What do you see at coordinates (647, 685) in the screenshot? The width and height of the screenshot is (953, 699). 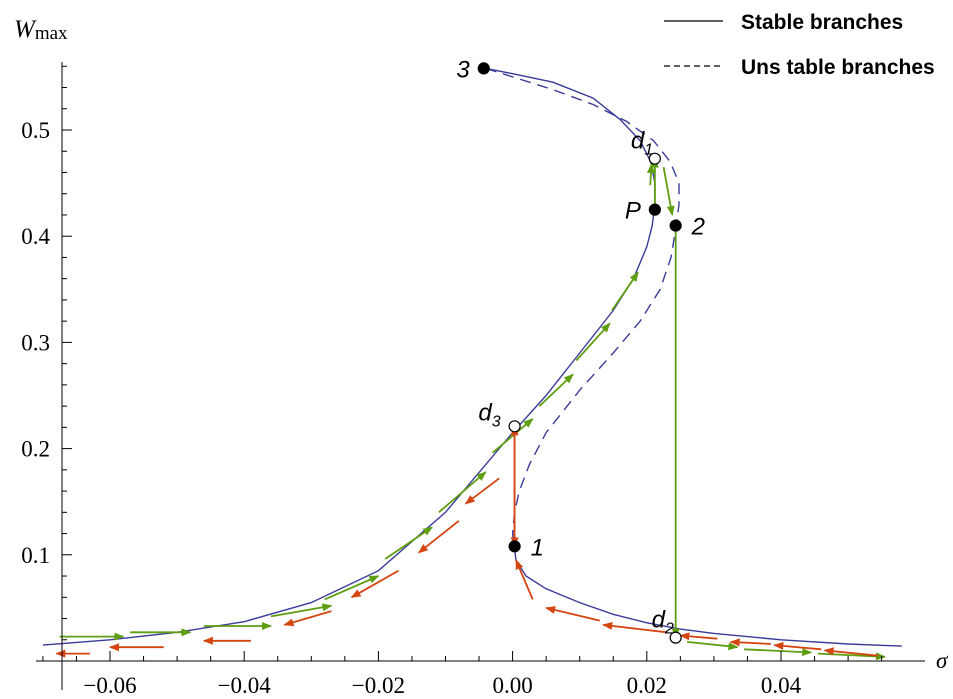 I see `x-tick-label: 0.02` at bounding box center [647, 685].